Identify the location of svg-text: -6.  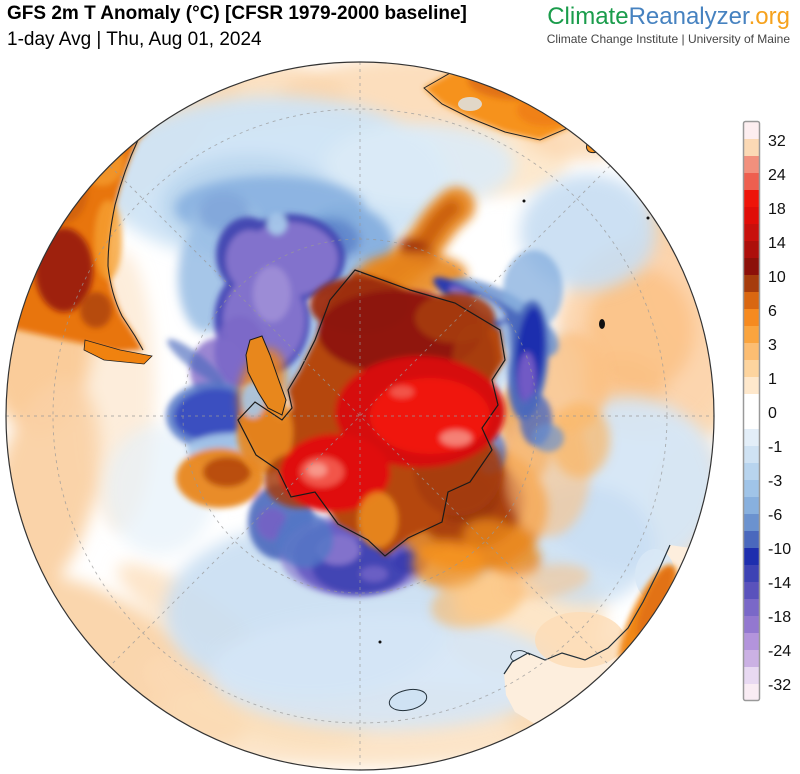
(775, 515).